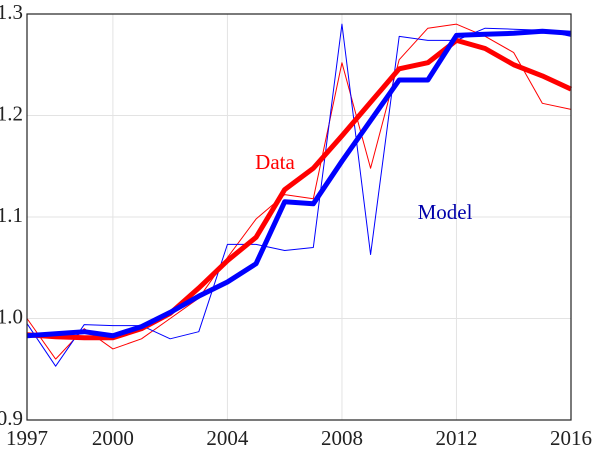  I want to click on x-tick-label: 1997, so click(27, 438).